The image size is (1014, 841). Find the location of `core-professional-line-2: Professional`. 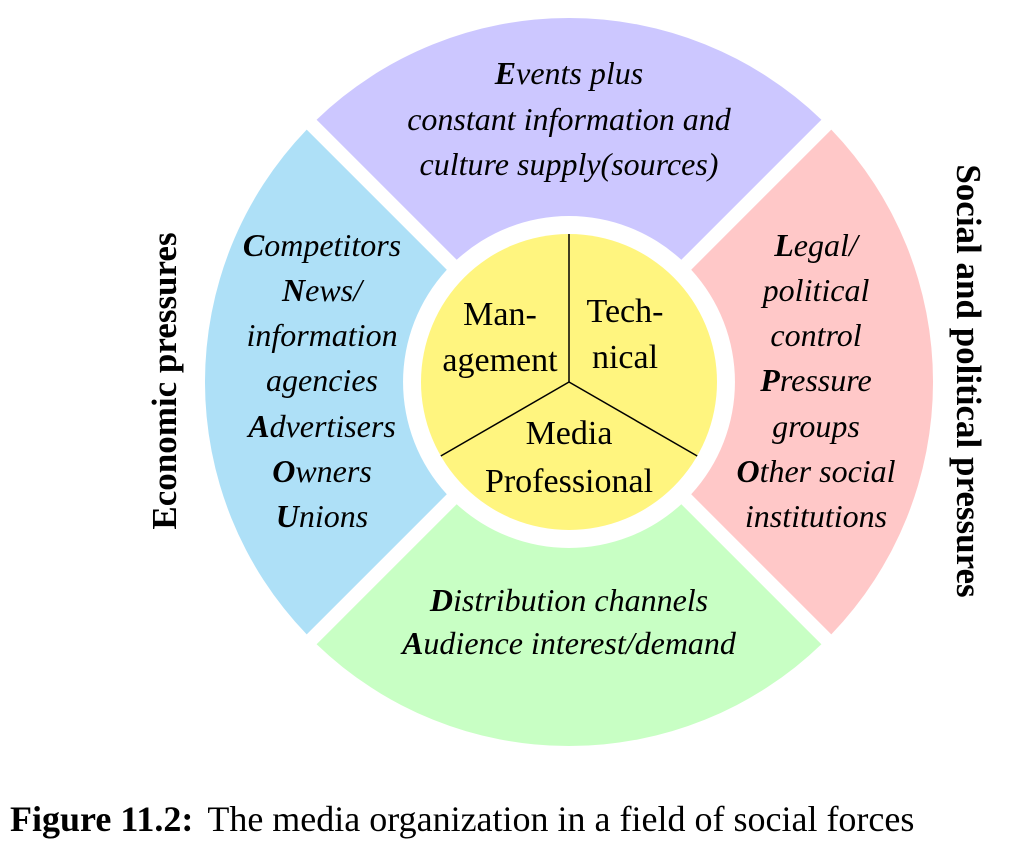

core-professional-line-2: Professional is located at coordinates (569, 481).